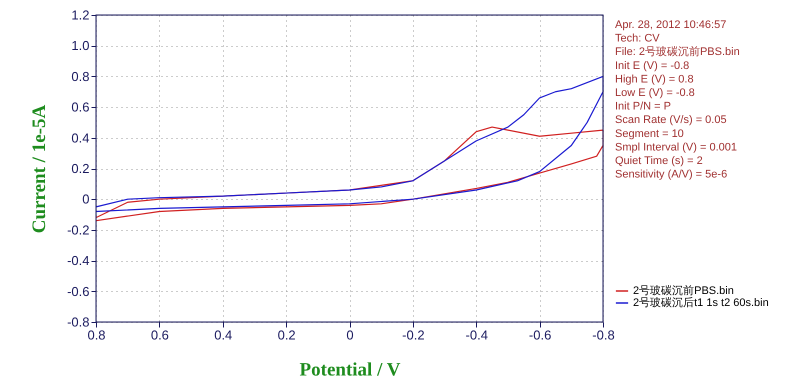  I want to click on y-tick-label: 0.4, so click(80, 138).